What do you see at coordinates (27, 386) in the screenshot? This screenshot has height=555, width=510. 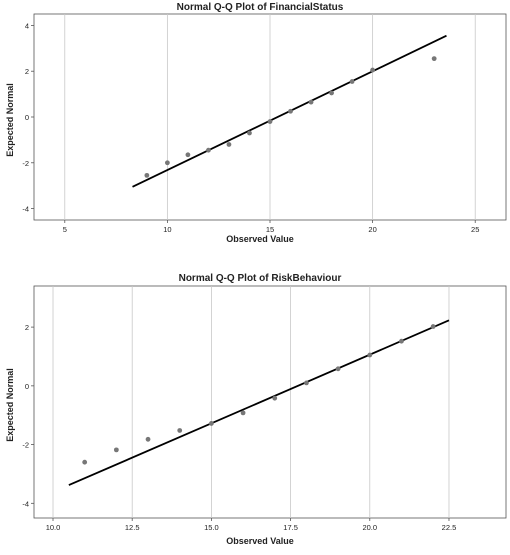 I see `chart-1-y-tick-label: 0` at bounding box center [27, 386].